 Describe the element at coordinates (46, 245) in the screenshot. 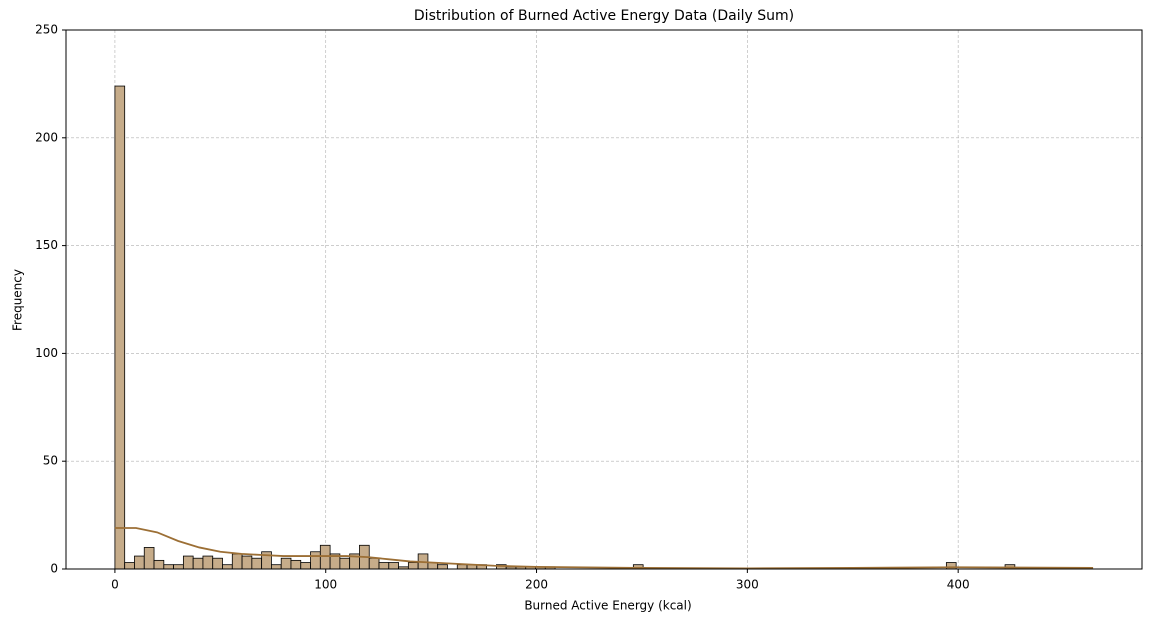

I see `y-tick-label: 150` at that location.